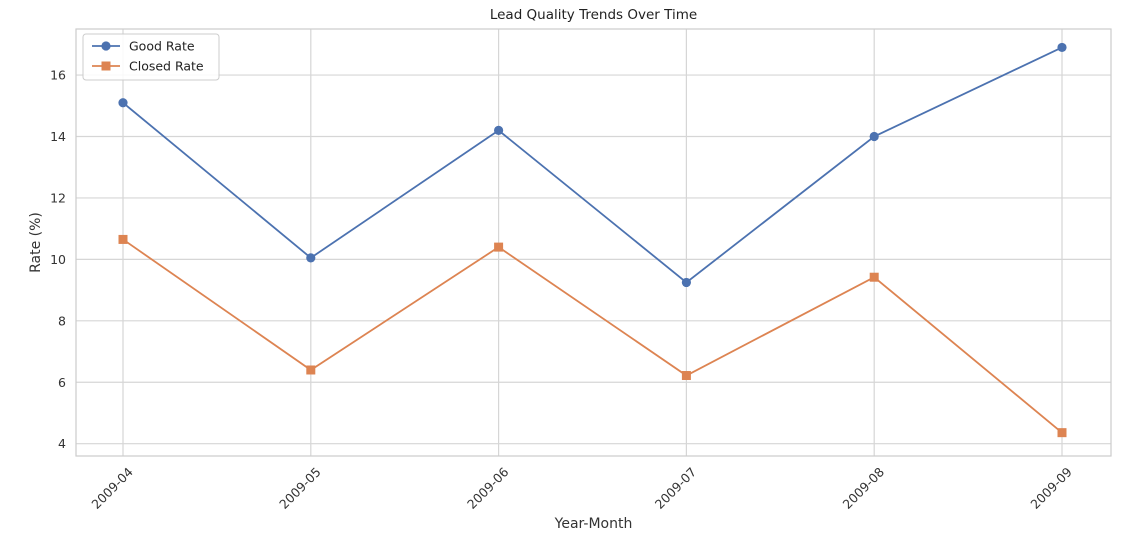 The height and width of the screenshot is (551, 1124). Describe the element at coordinates (162, 46) in the screenshot. I see `legend-label: Good Rate` at that location.